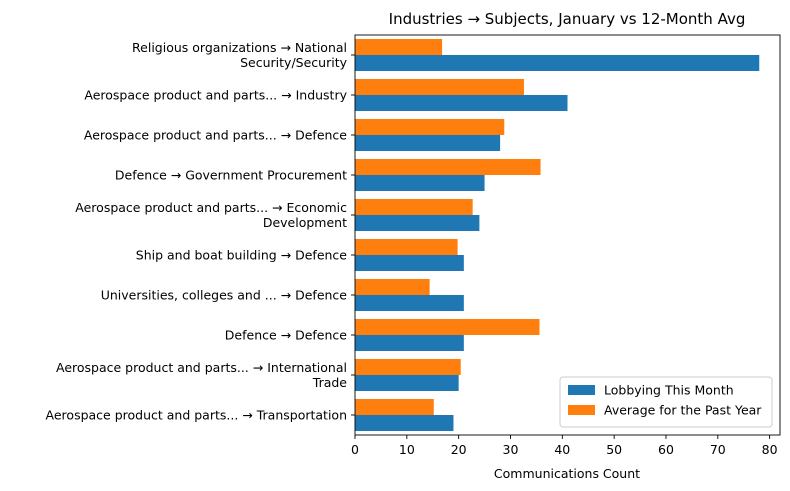  What do you see at coordinates (305, 222) in the screenshot?
I see `y-tick-label-line: Development` at bounding box center [305, 222].